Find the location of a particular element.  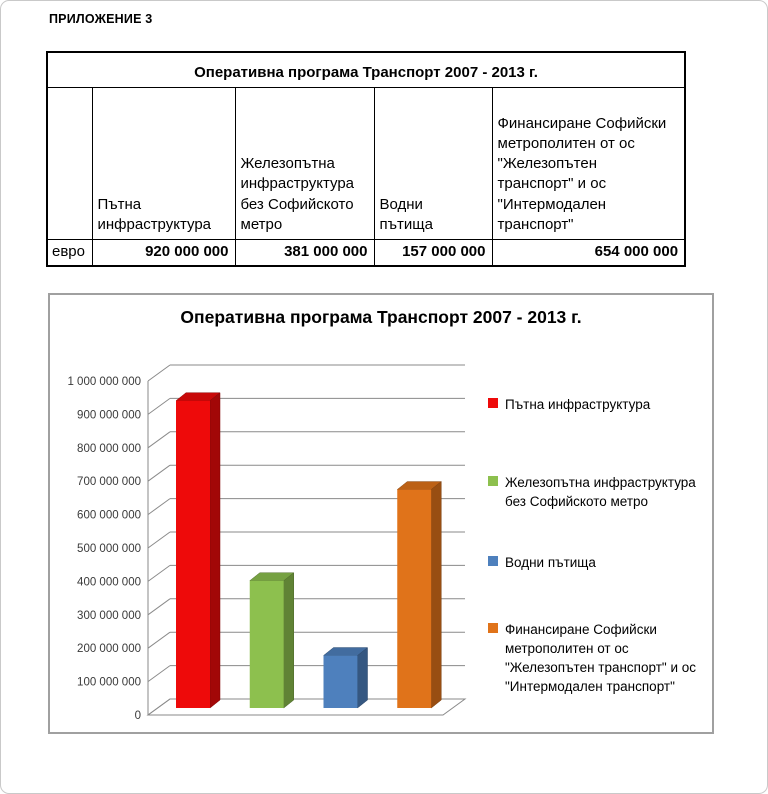

page-title: ПРИЛОЖЕНИЕ 3 is located at coordinates (101, 19).